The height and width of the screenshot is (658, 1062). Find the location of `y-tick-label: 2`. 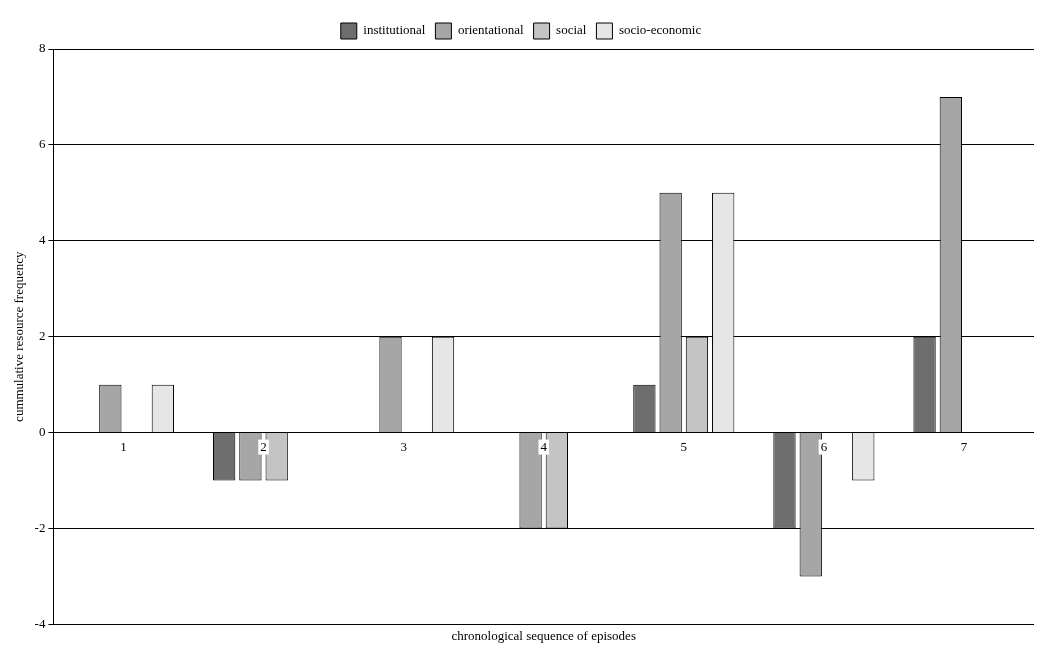

y-tick-label: 2 is located at coordinates (42, 336).